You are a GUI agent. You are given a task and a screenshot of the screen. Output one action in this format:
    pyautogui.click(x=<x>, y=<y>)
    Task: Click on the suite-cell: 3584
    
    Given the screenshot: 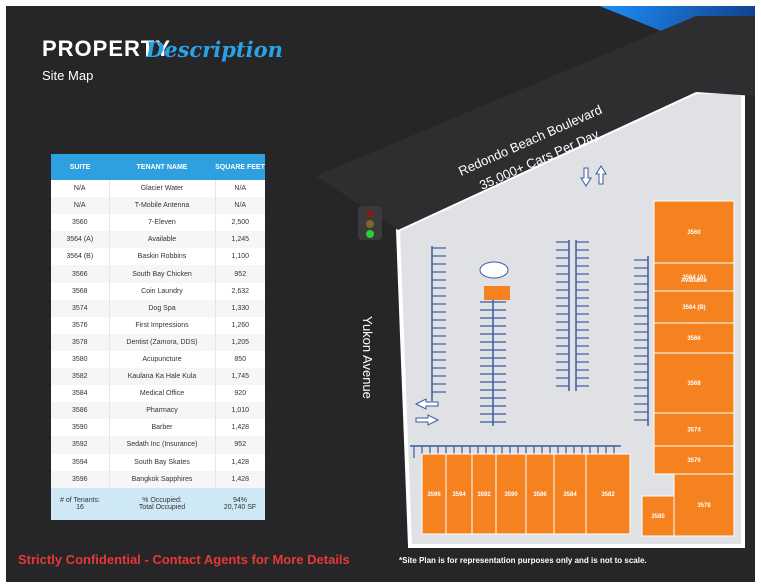 What is the action you would take?
    pyautogui.click(x=79, y=394)
    